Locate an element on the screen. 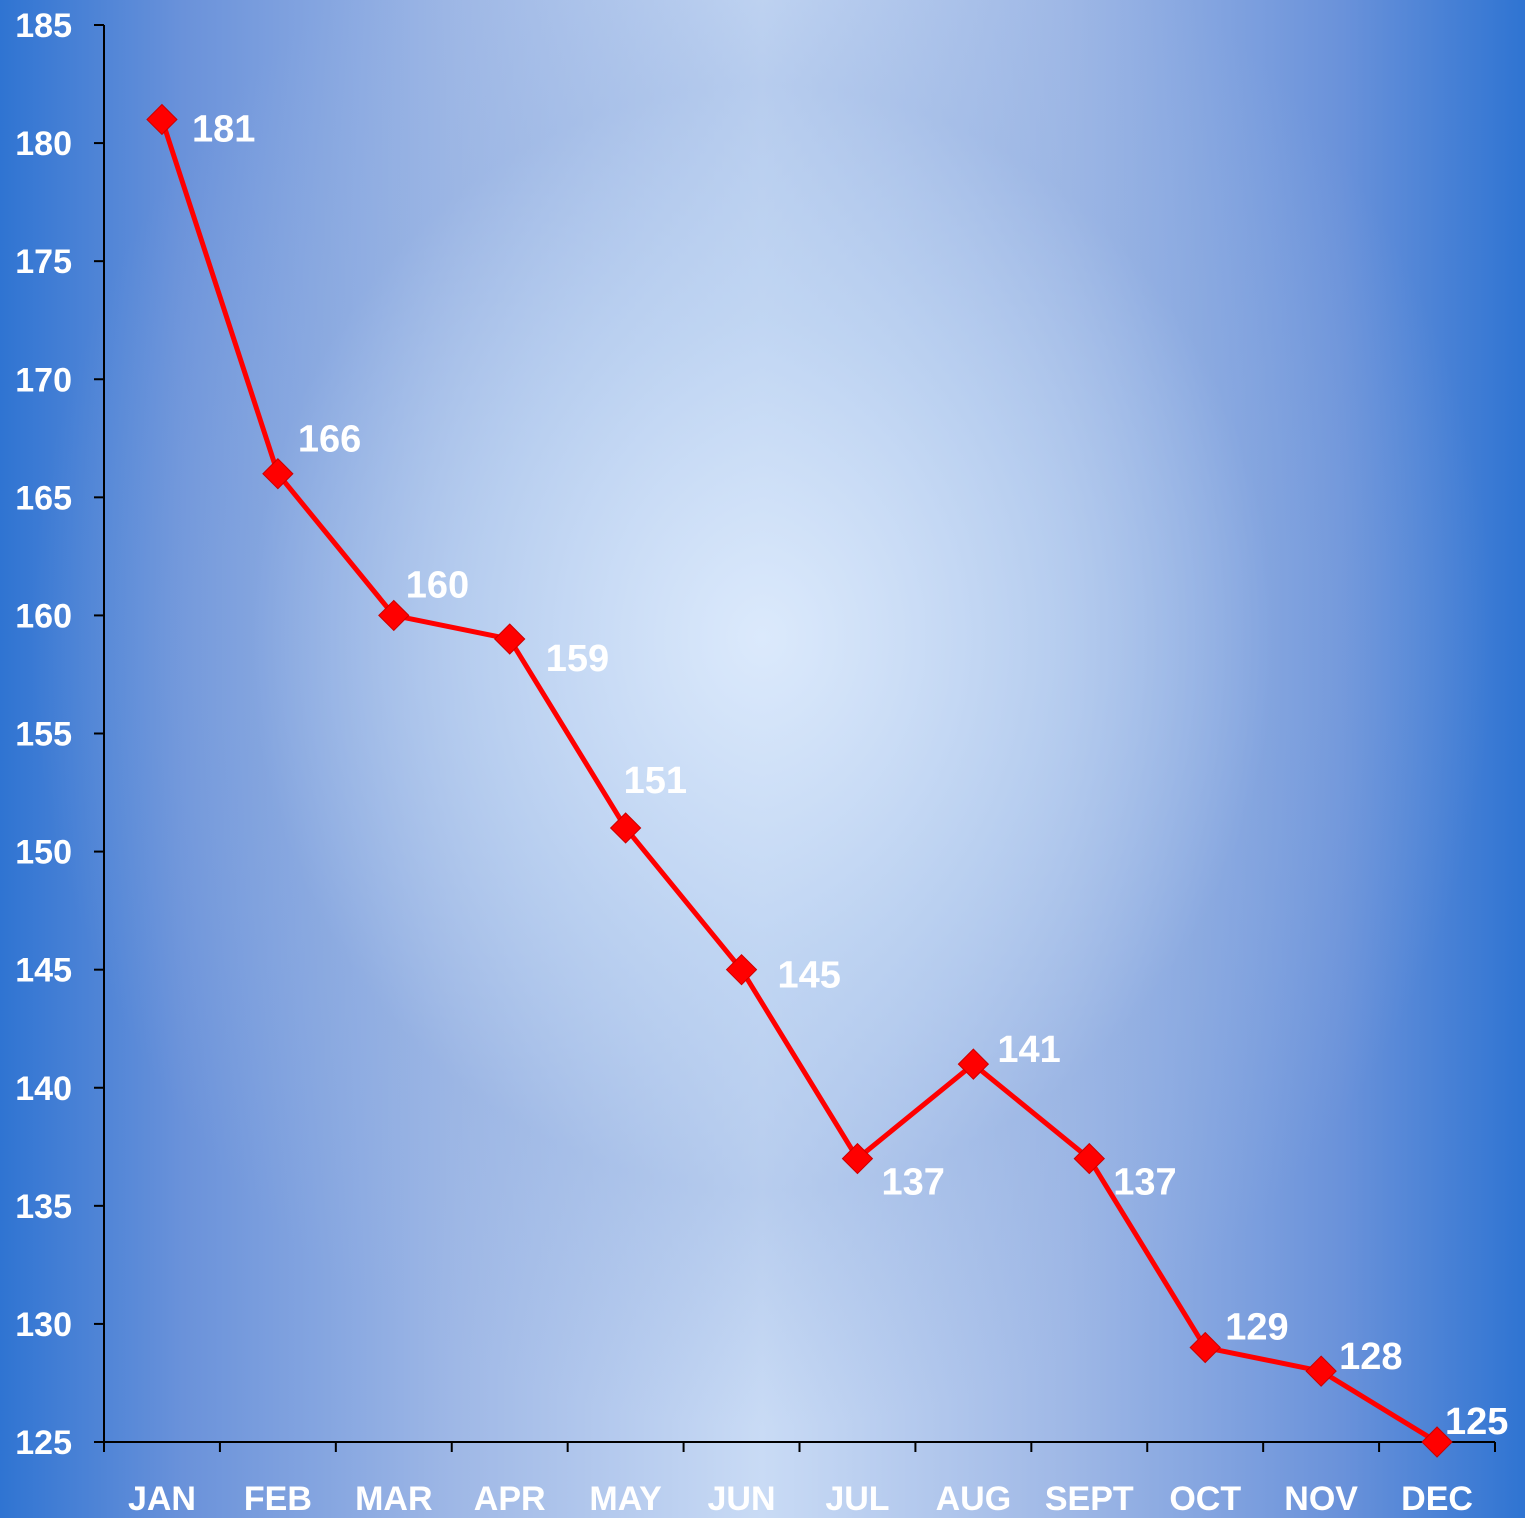 The height and width of the screenshot is (1518, 1525). y-tick-label: 175 is located at coordinates (43, 262).